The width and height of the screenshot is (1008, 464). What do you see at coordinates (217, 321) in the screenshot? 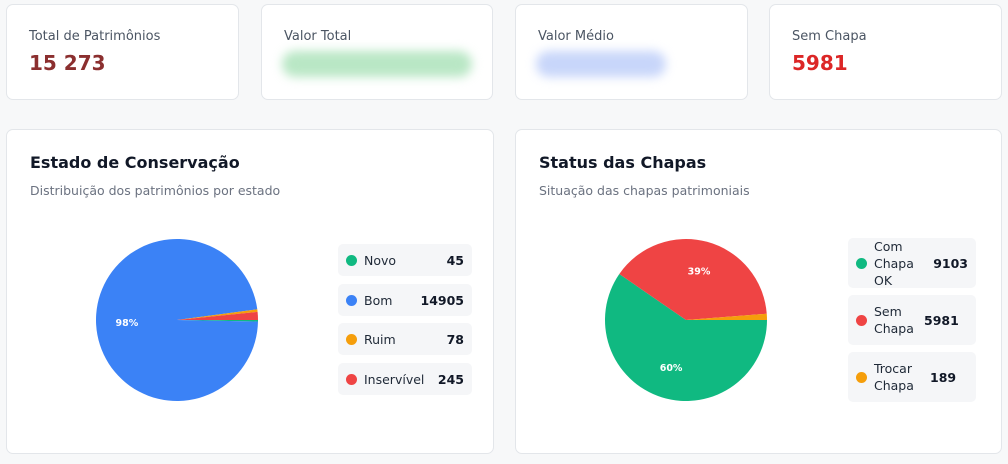
I see `pie-slice-novo` at bounding box center [217, 321].